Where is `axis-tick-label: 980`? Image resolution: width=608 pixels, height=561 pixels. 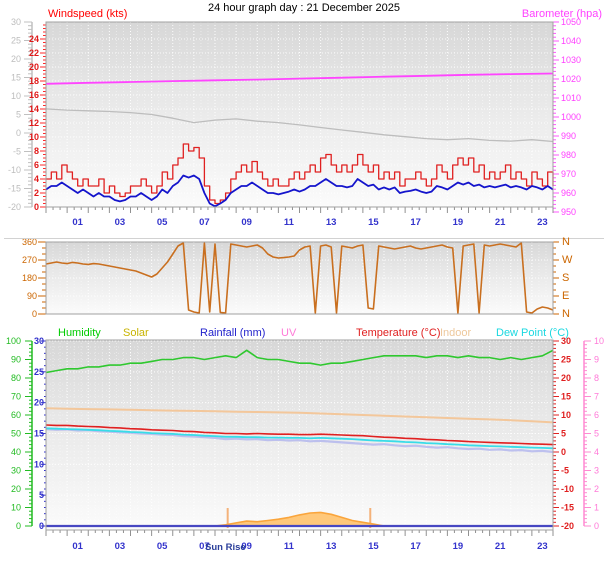 axis-tick-label: 980 is located at coordinates (568, 155).